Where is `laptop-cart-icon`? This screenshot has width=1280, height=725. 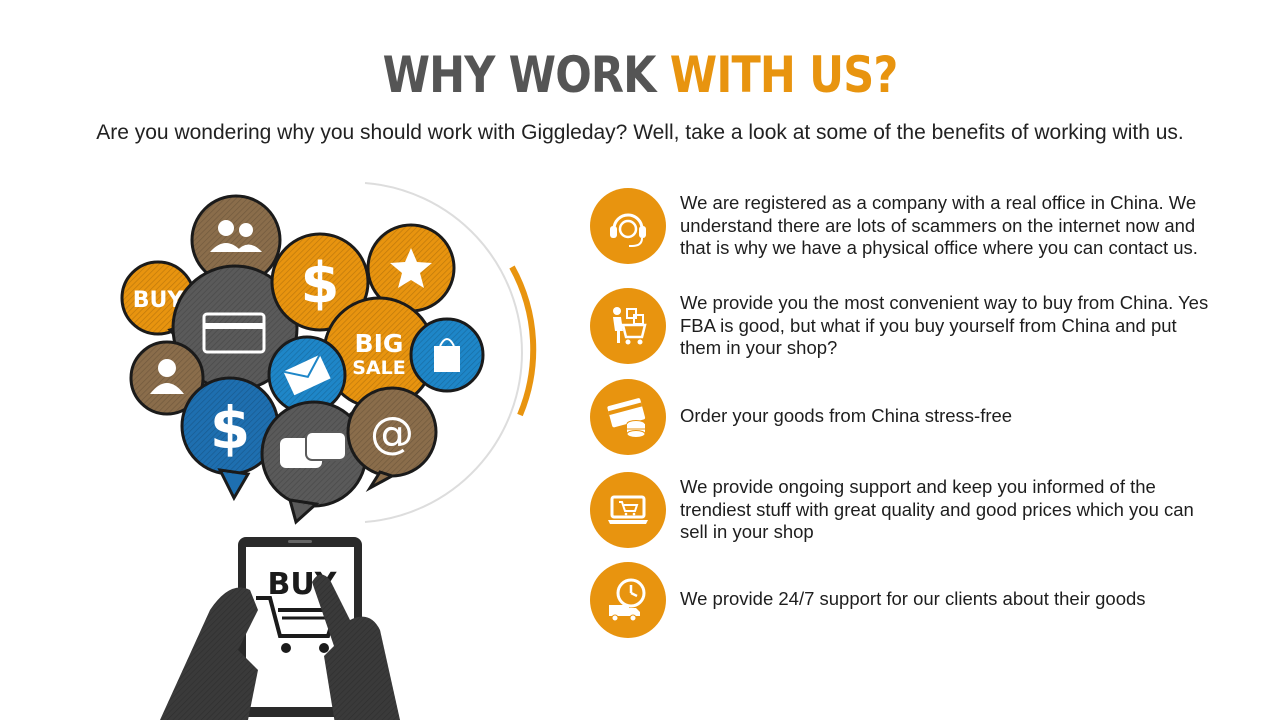
laptop-cart-icon is located at coordinates (628, 510).